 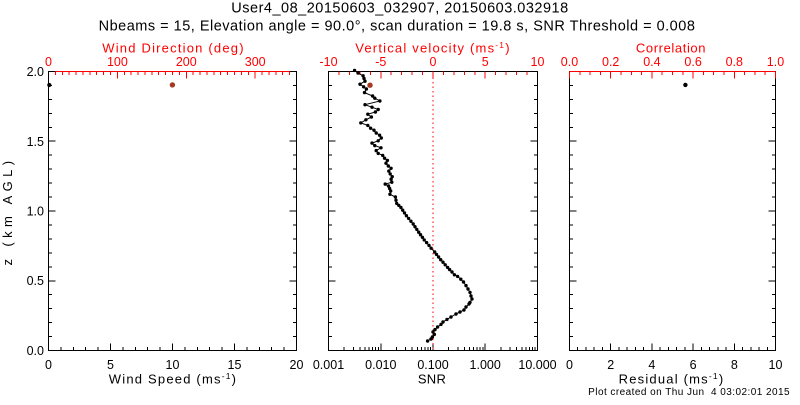 I want to click on svg-text: -5, so click(x=380, y=62).